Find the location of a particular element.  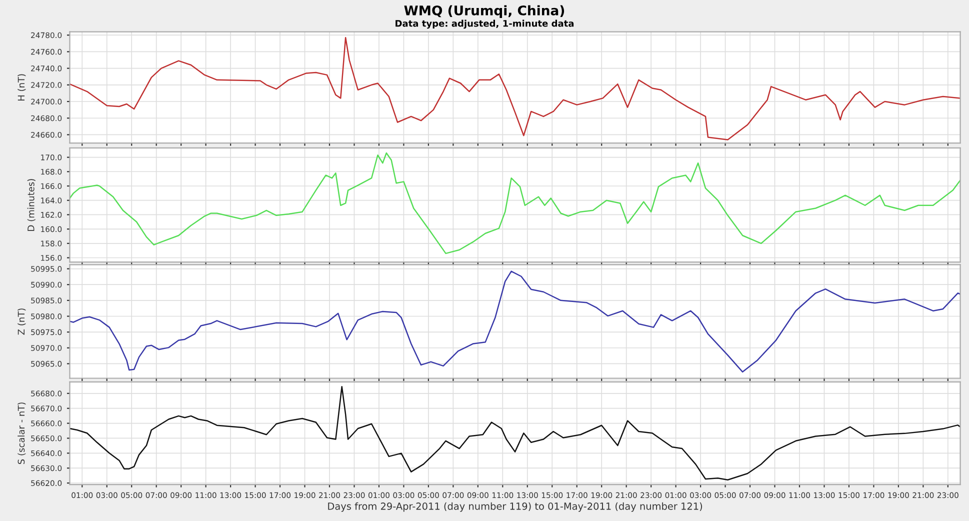

x-axis-title: Days from 29-Apr-2011 (day number 119) to 01-May-2011 (day number 121) is located at coordinates (515, 507).